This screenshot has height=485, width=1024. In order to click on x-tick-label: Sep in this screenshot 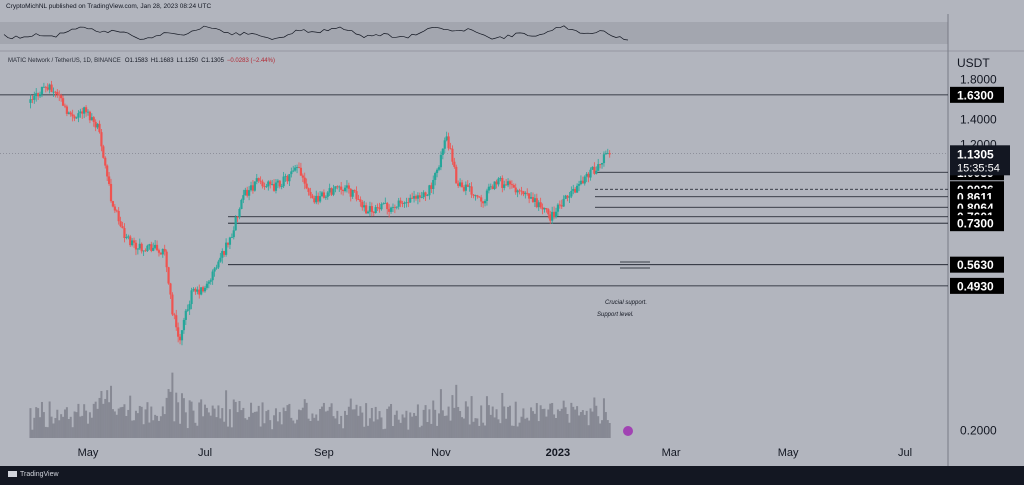, I will do `click(324, 453)`.